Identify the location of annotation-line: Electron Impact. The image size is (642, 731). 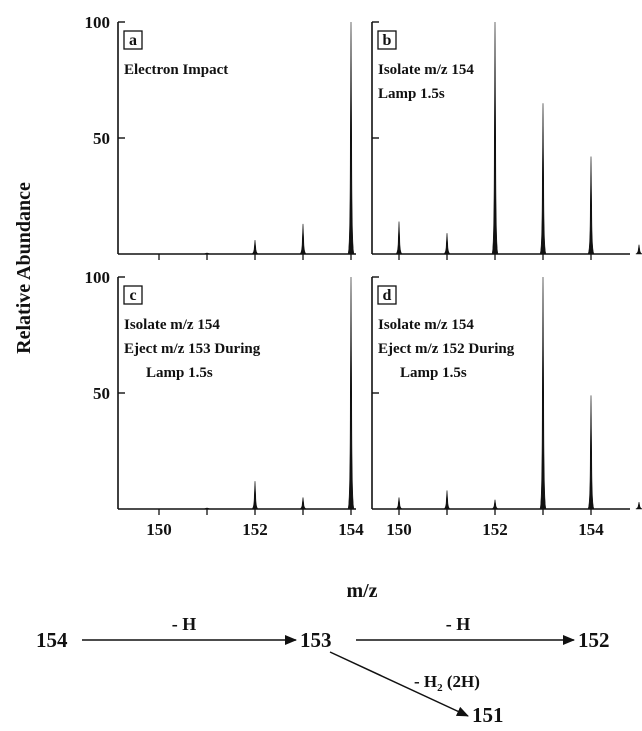
(176, 70).